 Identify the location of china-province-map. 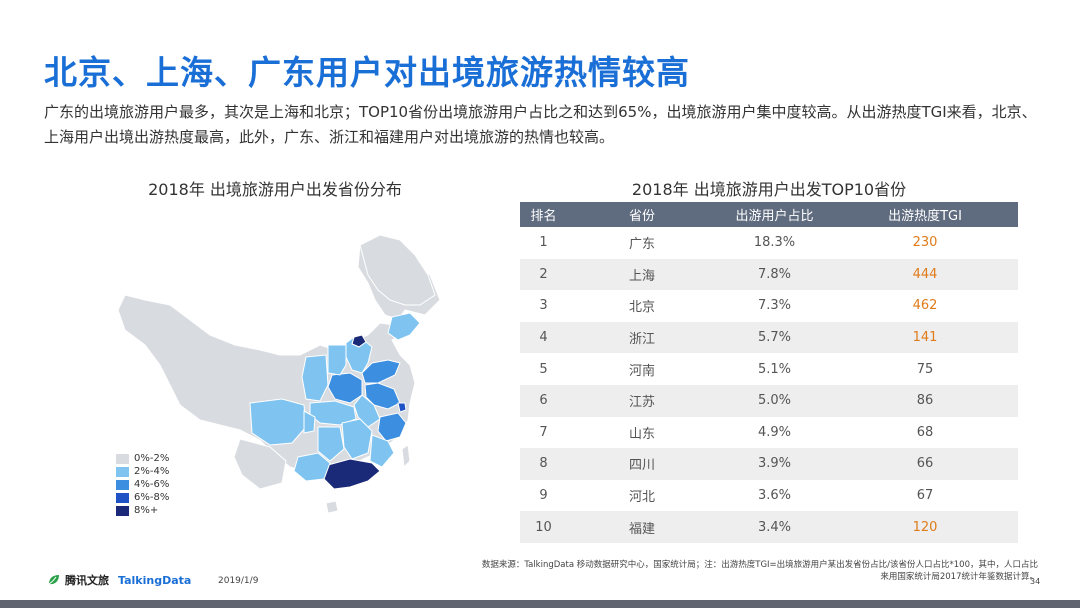
(279, 374).